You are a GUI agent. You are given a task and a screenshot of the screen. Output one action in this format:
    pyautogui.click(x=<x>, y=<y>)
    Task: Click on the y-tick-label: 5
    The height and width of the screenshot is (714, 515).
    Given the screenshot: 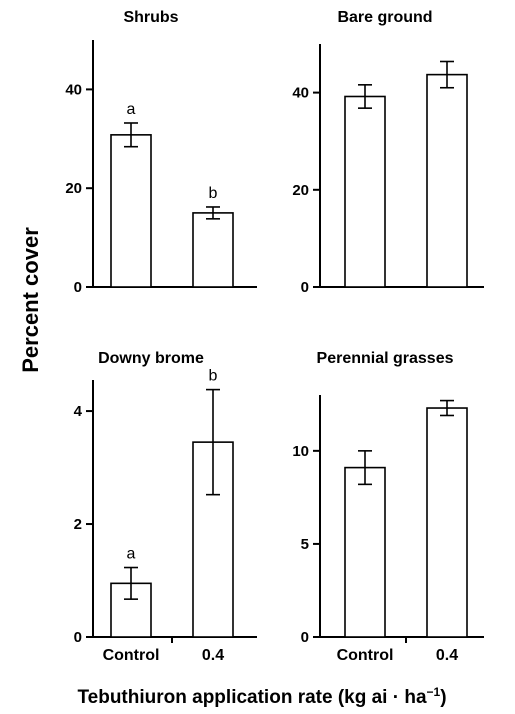 What is the action you would take?
    pyautogui.click(x=305, y=544)
    